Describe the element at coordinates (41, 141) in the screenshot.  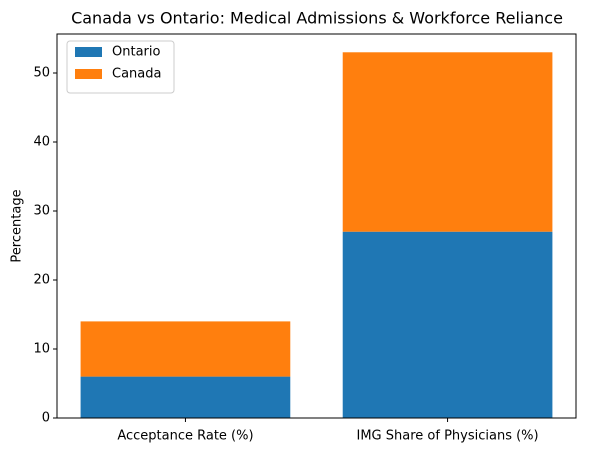
I see `y-tick-label: 40` at that location.